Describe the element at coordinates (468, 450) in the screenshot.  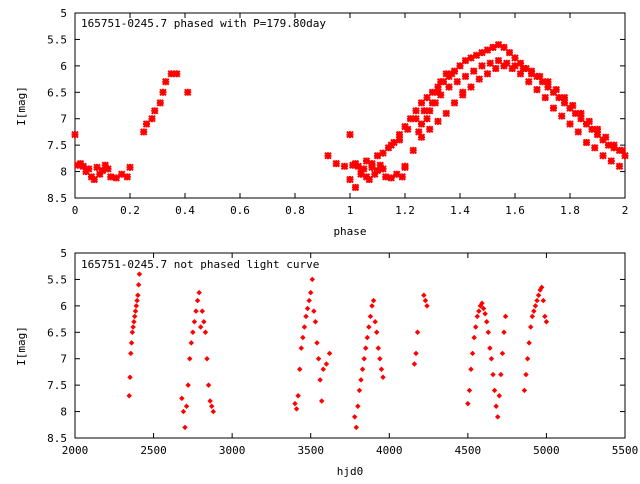
I see `x-tick-label: 4500` at that location.